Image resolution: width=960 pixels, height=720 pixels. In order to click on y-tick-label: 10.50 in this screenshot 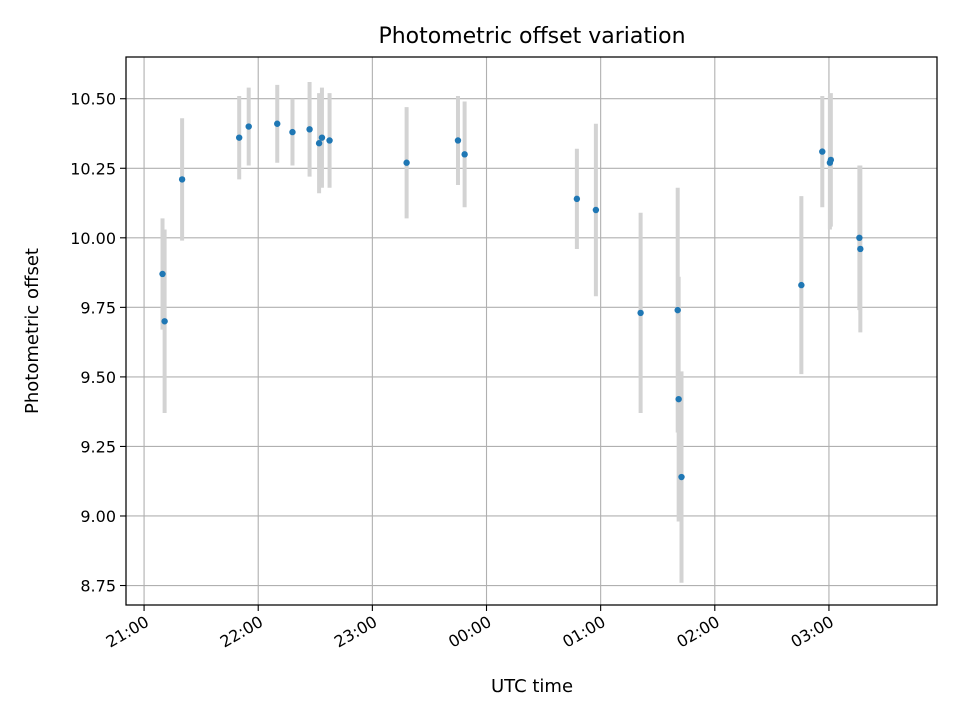, I will do `click(93, 99)`.